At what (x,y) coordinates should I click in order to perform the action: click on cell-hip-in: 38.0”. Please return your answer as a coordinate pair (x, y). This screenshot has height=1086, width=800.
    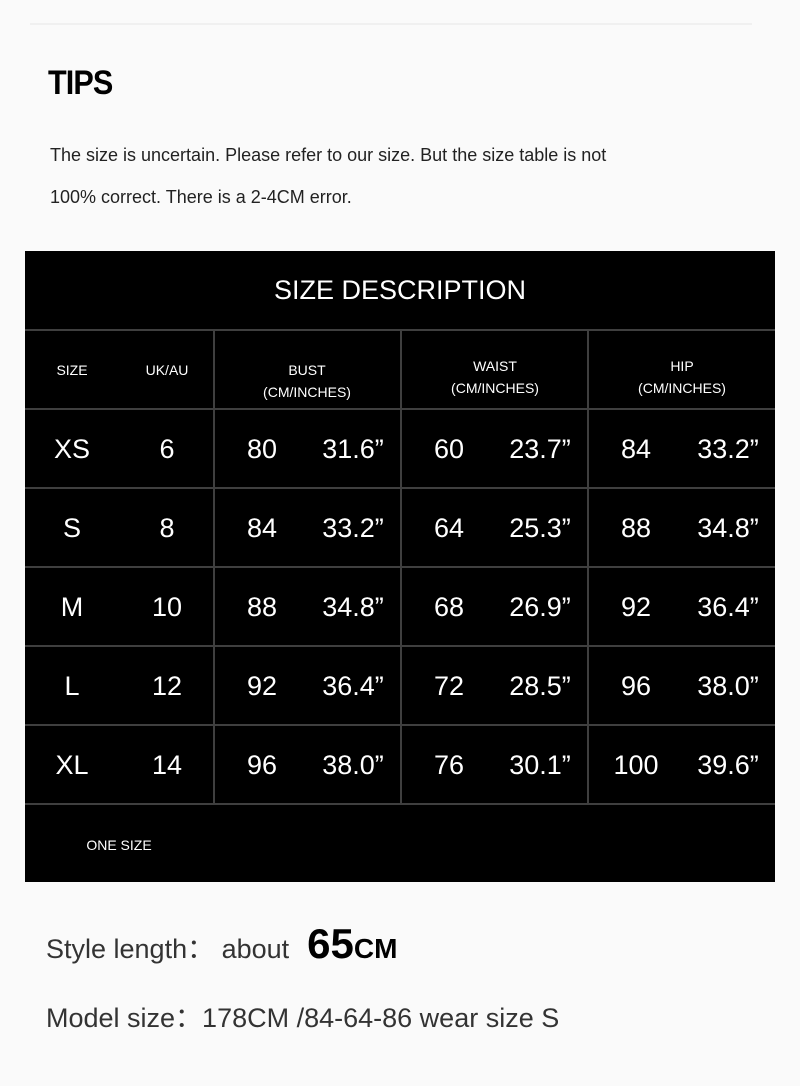
    Looking at the image, I should click on (728, 686).